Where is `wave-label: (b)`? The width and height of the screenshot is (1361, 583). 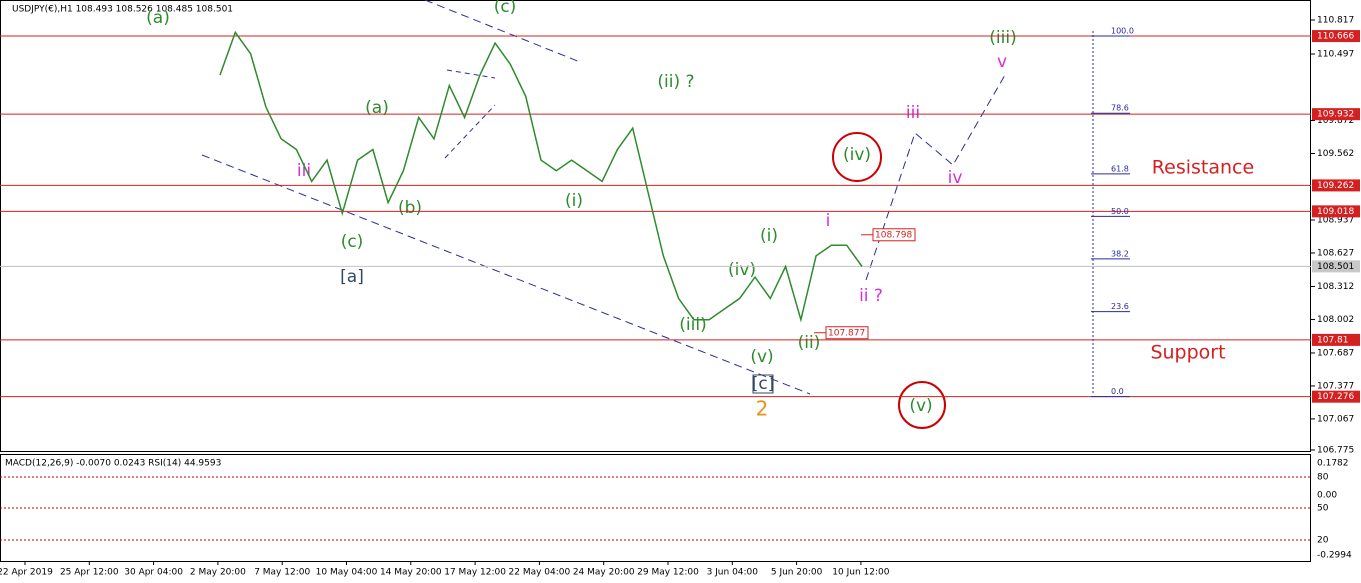 wave-label: (b) is located at coordinates (410, 208).